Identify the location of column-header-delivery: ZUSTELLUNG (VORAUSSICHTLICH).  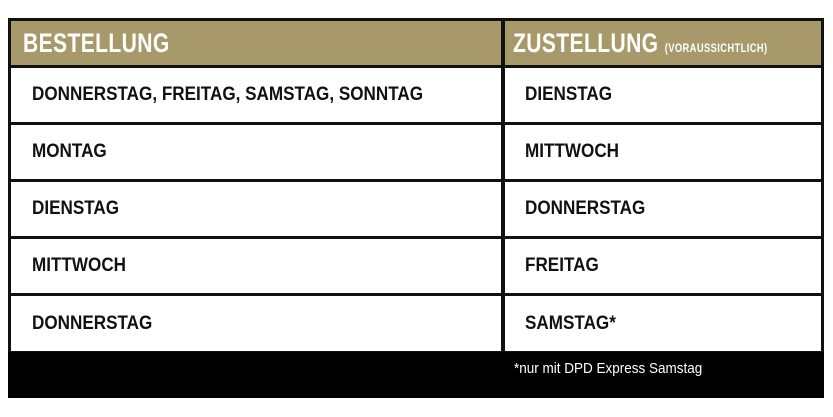
(640, 43).